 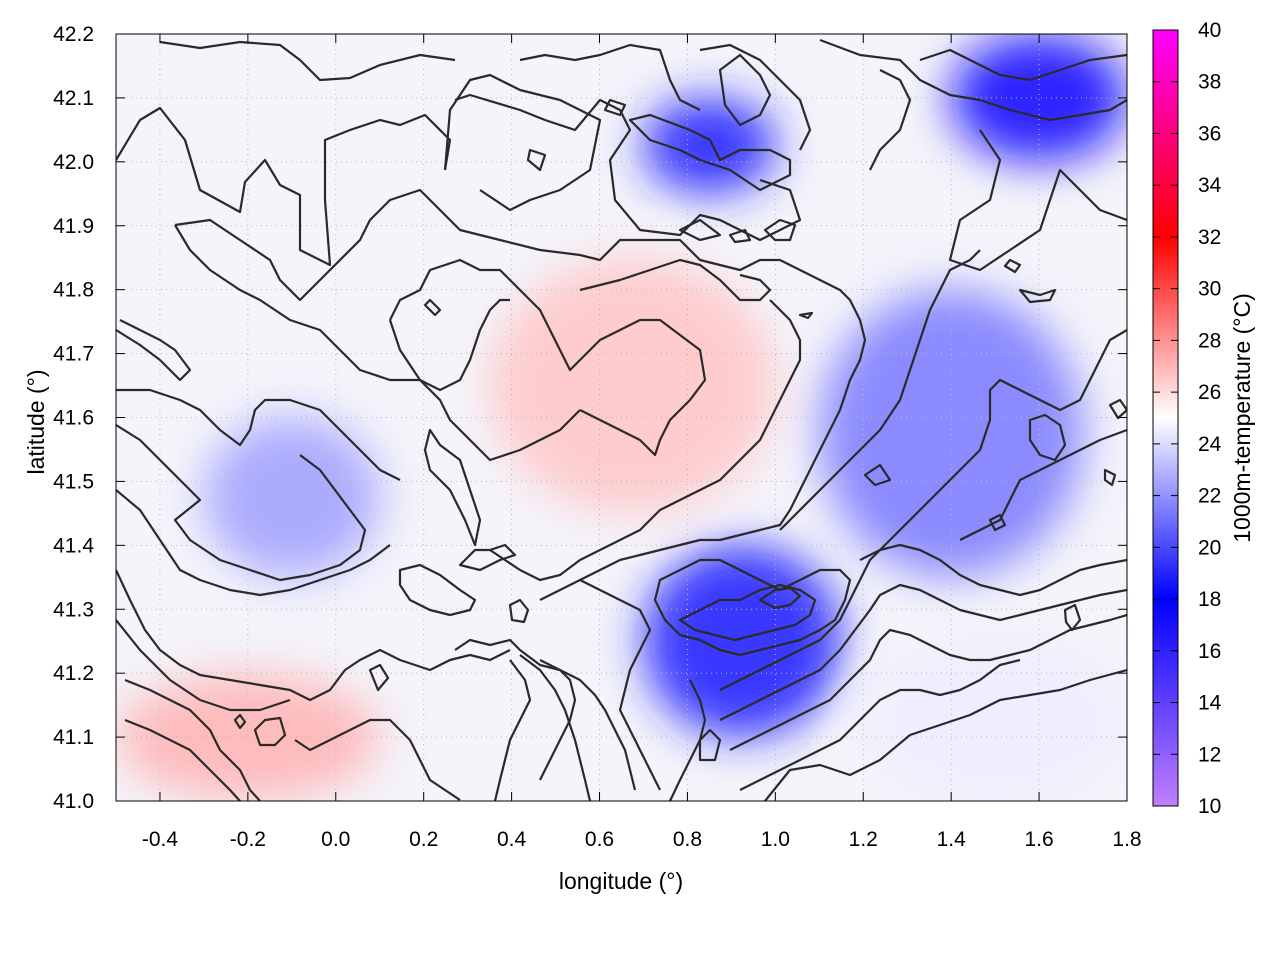 I want to click on colorbar-ticks, so click(x=1165, y=418).